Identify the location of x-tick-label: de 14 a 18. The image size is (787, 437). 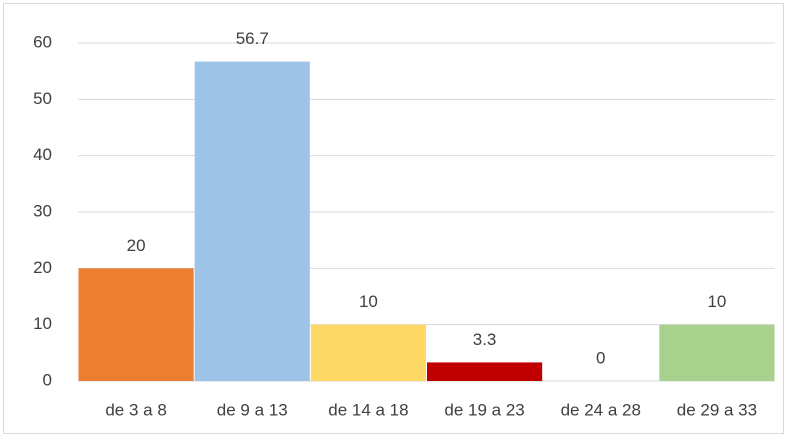
(368, 409).